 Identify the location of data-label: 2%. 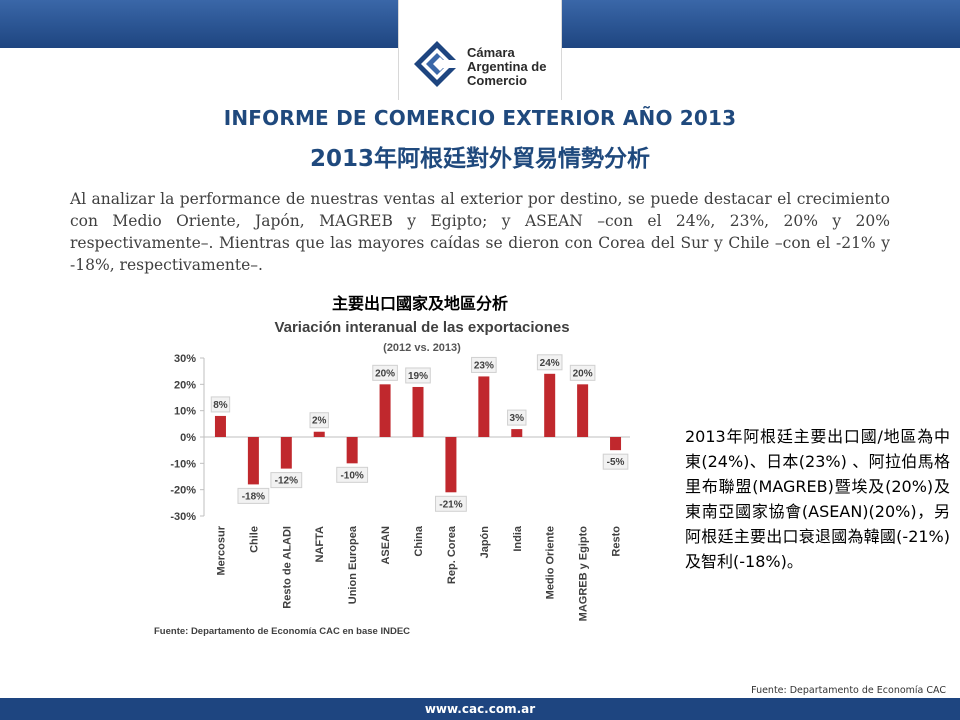
(319, 421).